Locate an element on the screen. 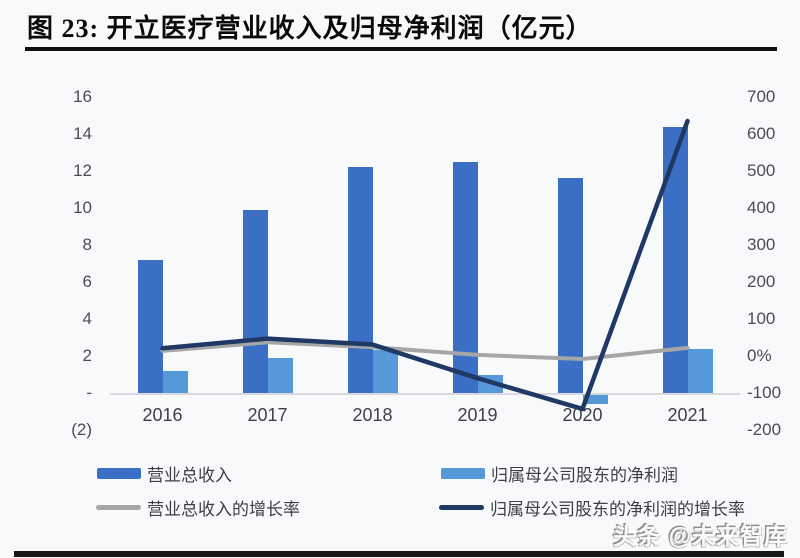 The image size is (800, 558). x-axis-label: 2020 is located at coordinates (582, 415).